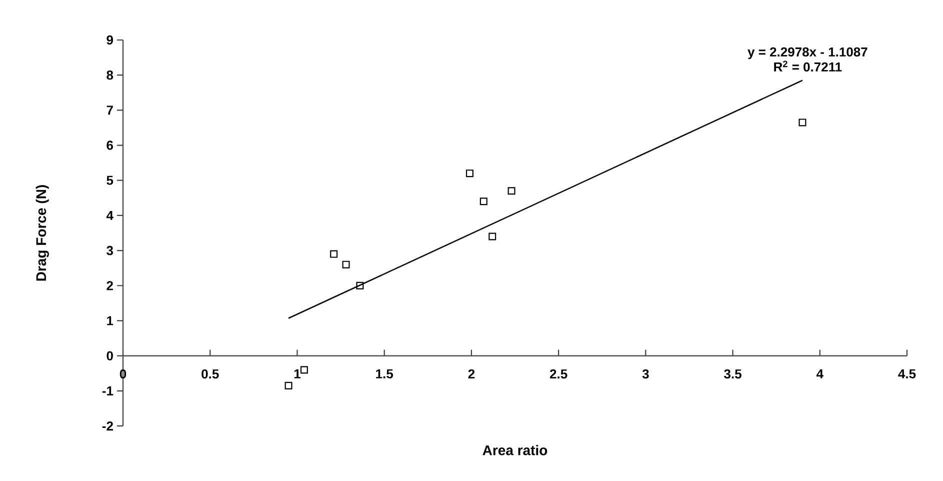 The height and width of the screenshot is (481, 943). Describe the element at coordinates (109, 355) in the screenshot. I see `y-tick-label: 0` at that location.